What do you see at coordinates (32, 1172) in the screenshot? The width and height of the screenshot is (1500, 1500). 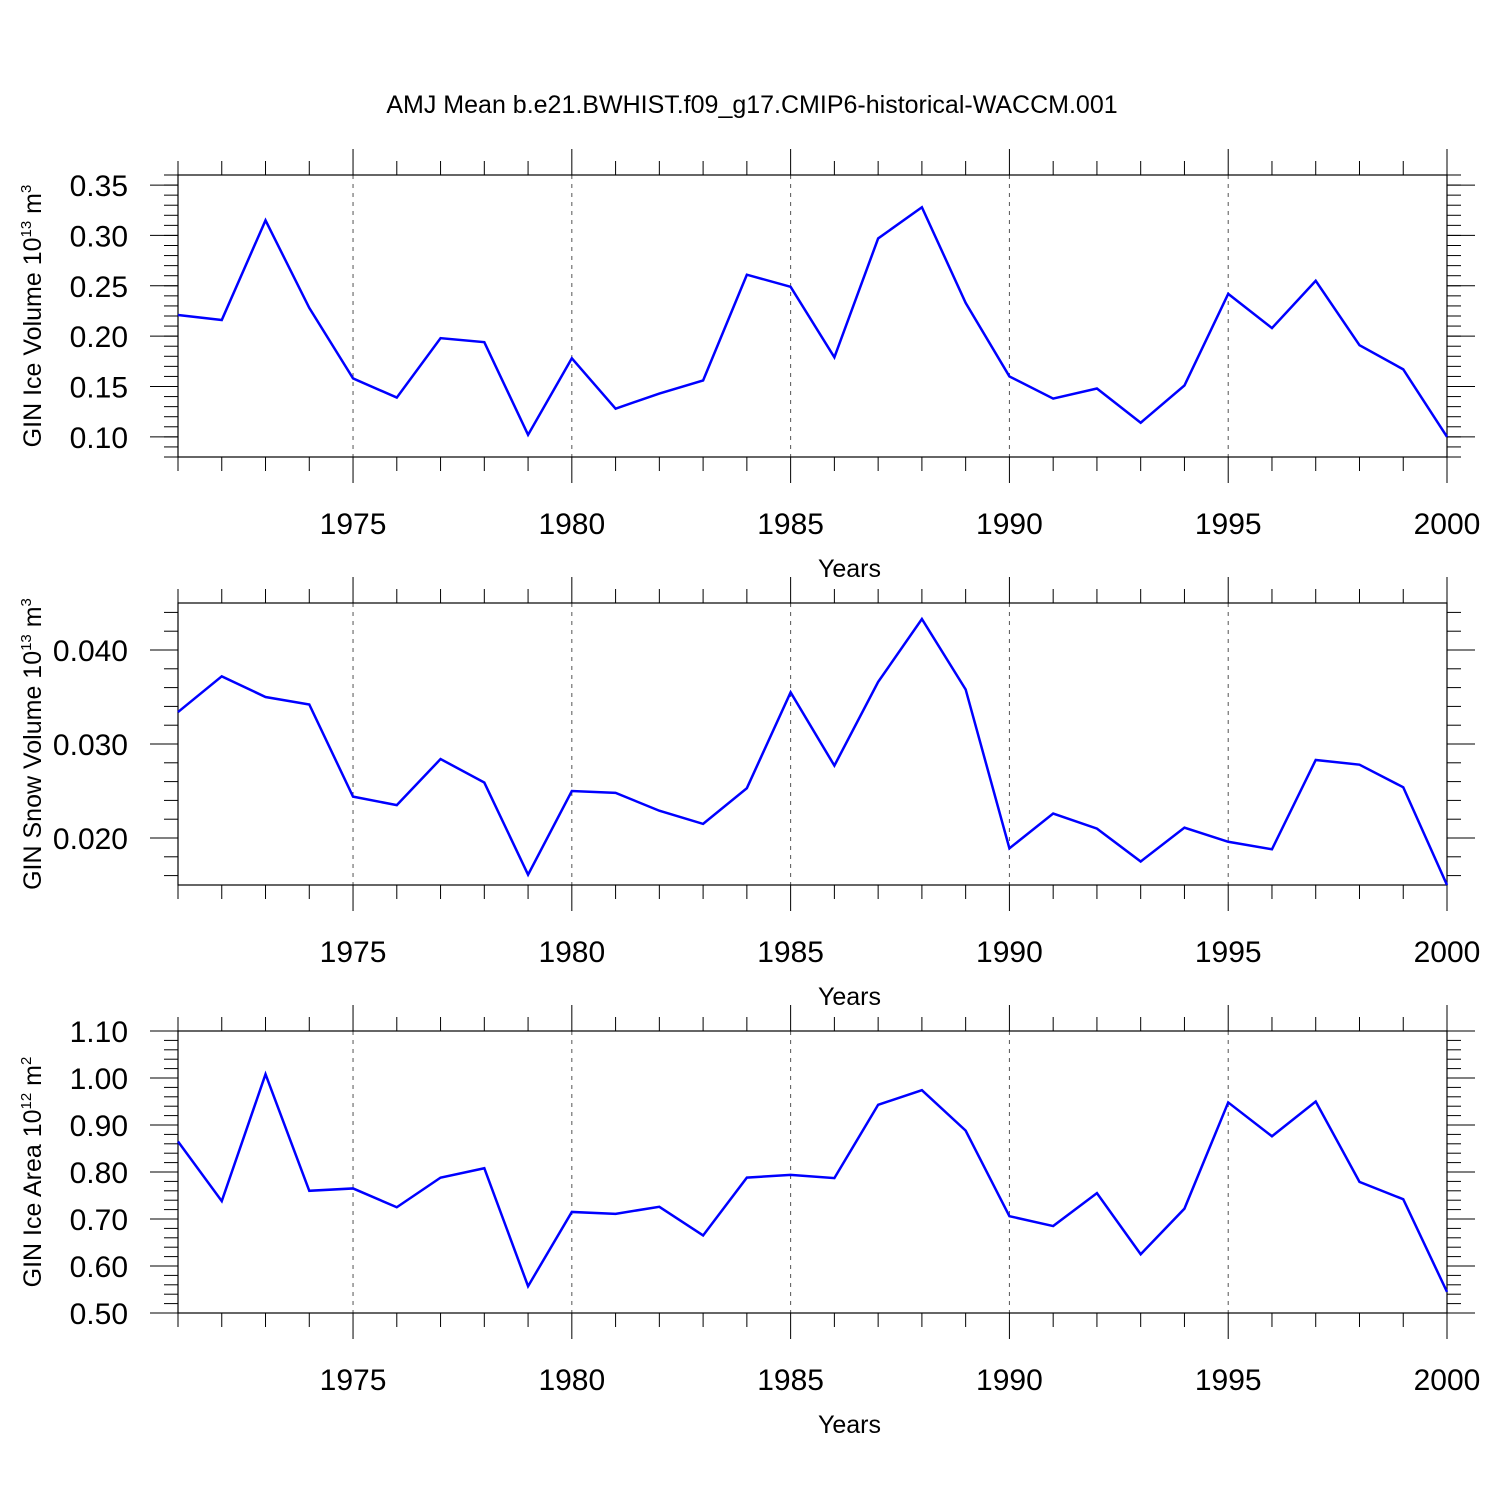 I see `y-axis-label: GIN Ice Area 1012 m2` at bounding box center [32, 1172].